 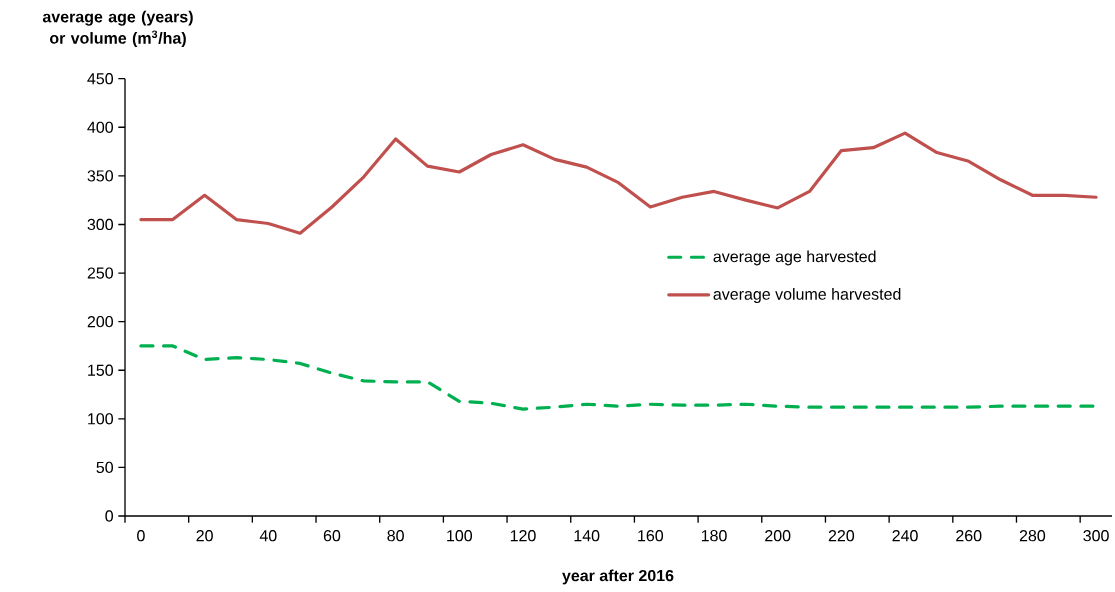 I want to click on y-tick-label: 50, so click(x=105, y=467).